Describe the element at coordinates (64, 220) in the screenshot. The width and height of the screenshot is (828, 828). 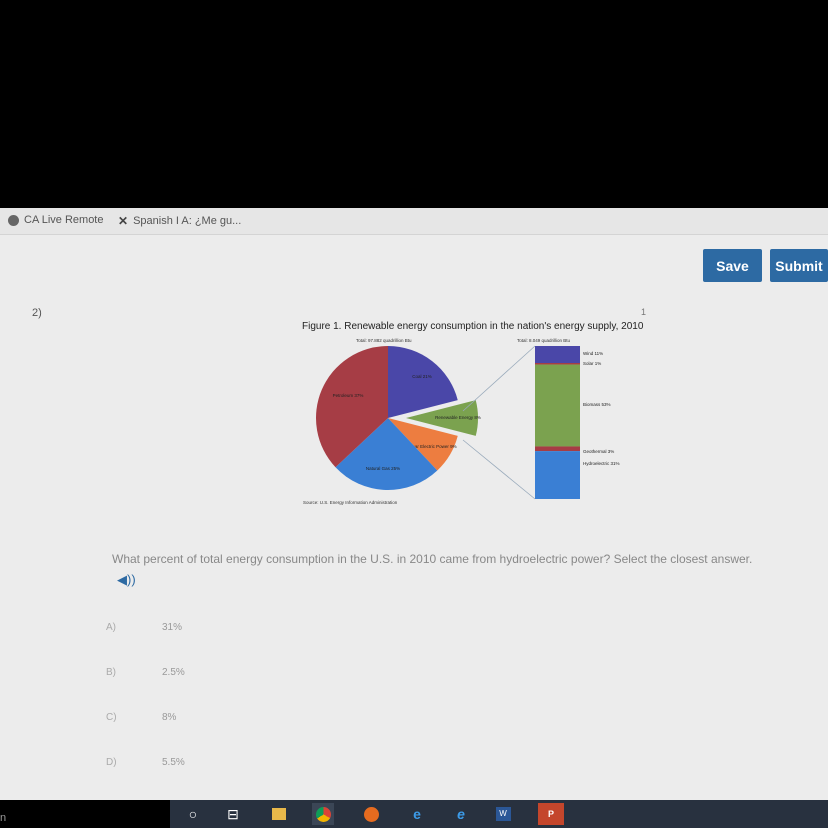
I see `bookmark-label: CA Live Remote` at that location.